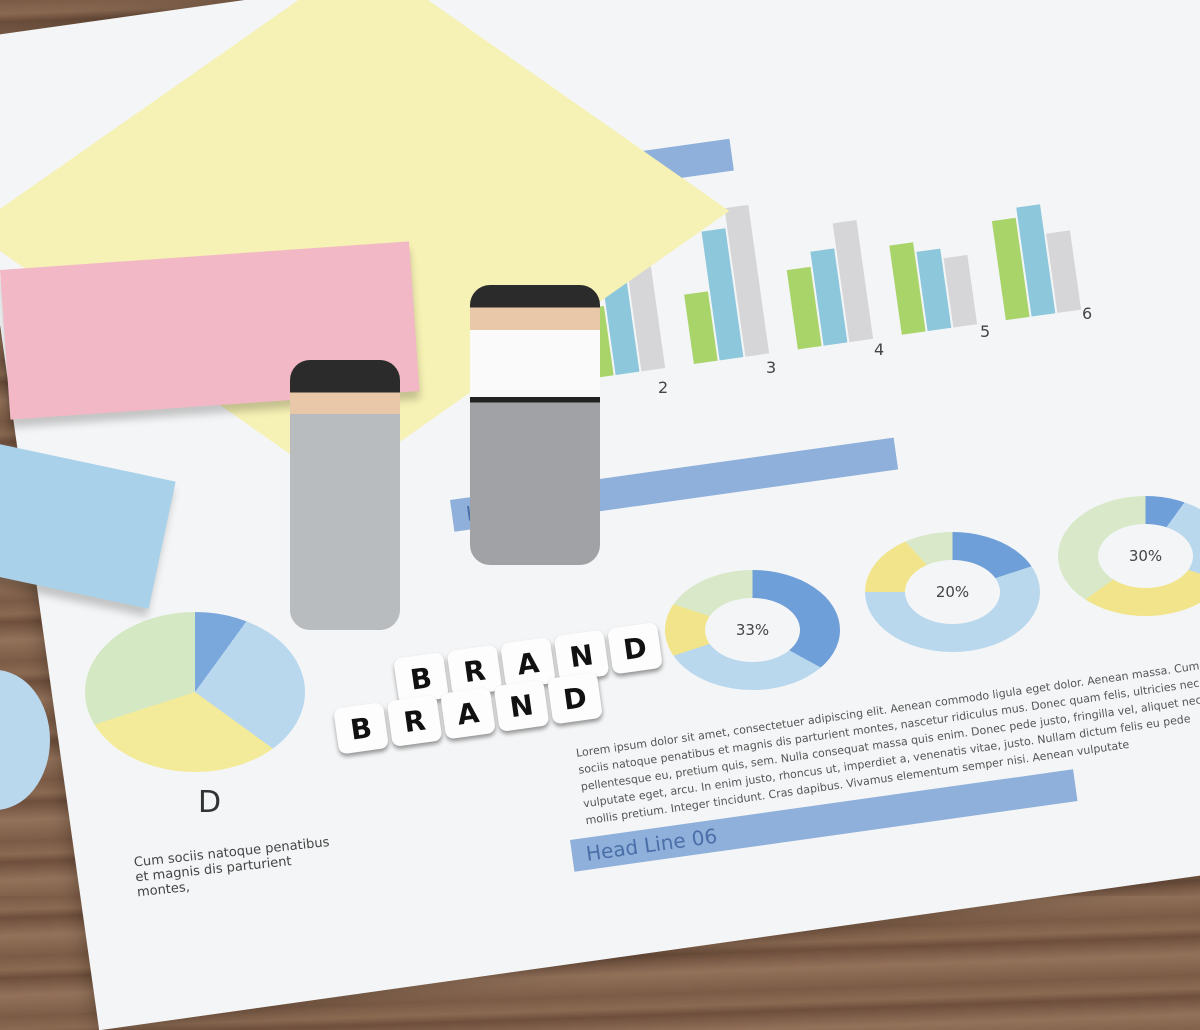 The width and height of the screenshot is (1200, 1030). What do you see at coordinates (1145, 556) in the screenshot?
I see `donut-label: 30%` at bounding box center [1145, 556].